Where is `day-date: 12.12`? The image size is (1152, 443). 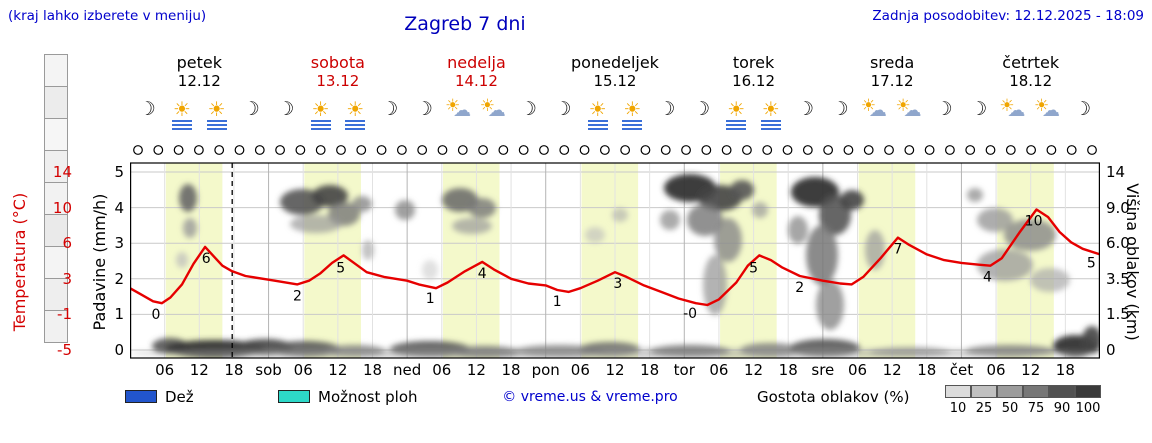 day-date: 12.12 is located at coordinates (199, 81).